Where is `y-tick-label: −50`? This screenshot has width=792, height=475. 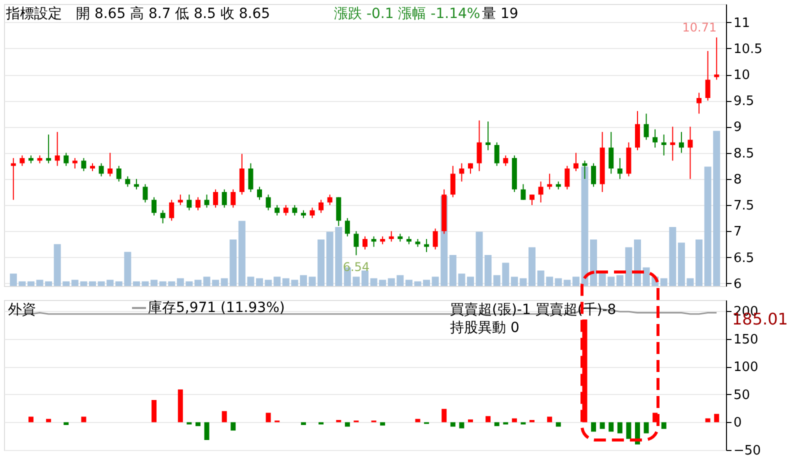 y-tick-label: −50 is located at coordinates (747, 451).